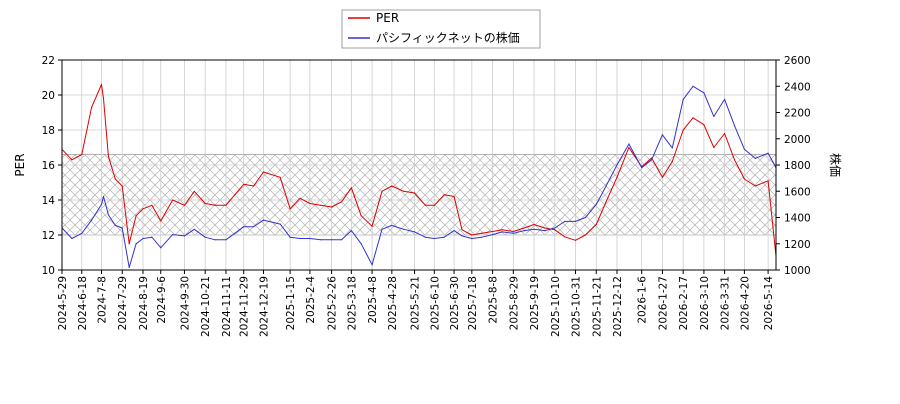 The width and height of the screenshot is (900, 404). What do you see at coordinates (48, 131) in the screenshot?
I see `left-axis-tick-label: 18` at bounding box center [48, 131].